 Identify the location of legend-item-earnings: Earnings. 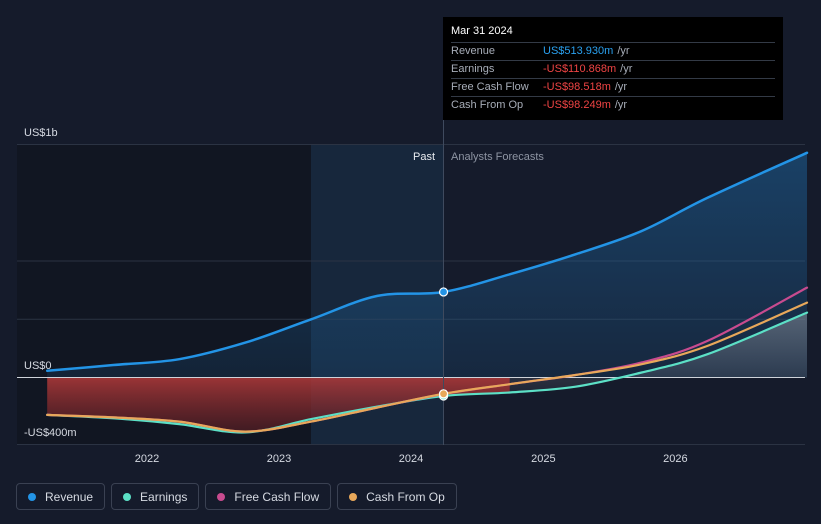
(155, 496).